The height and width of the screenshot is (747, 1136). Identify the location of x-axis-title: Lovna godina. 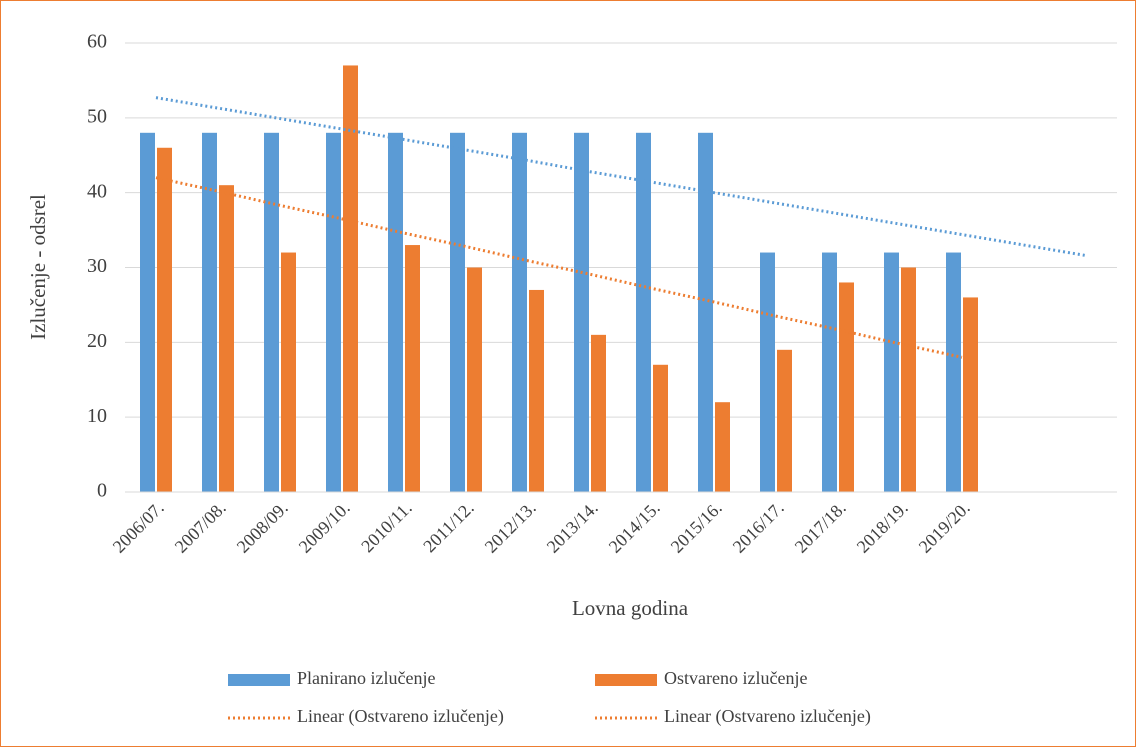
(630, 608).